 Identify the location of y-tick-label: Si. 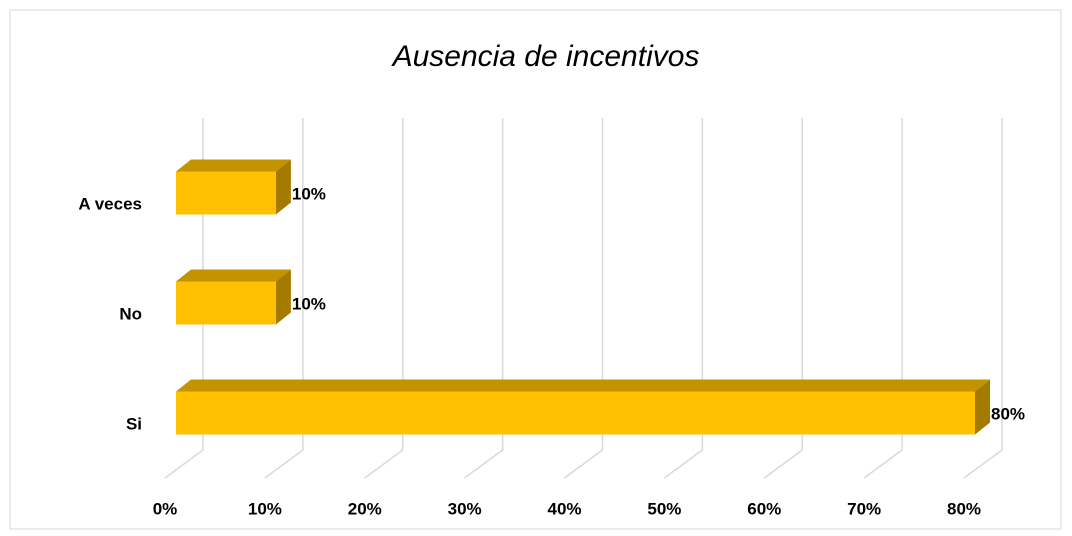
(134, 423).